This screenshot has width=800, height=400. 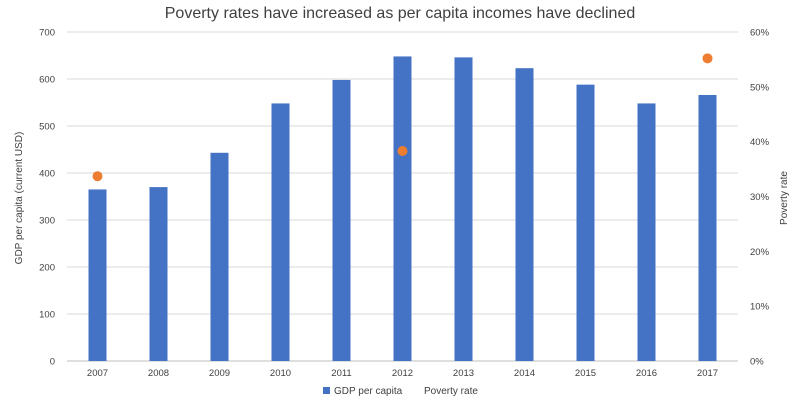 I want to click on x-tick-label: 2009, so click(x=219, y=373).